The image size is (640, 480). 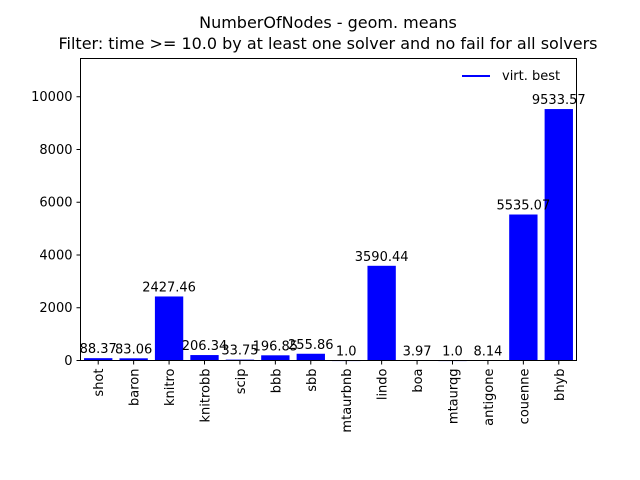 I want to click on y-tick-label: 10000, so click(x=51, y=97).